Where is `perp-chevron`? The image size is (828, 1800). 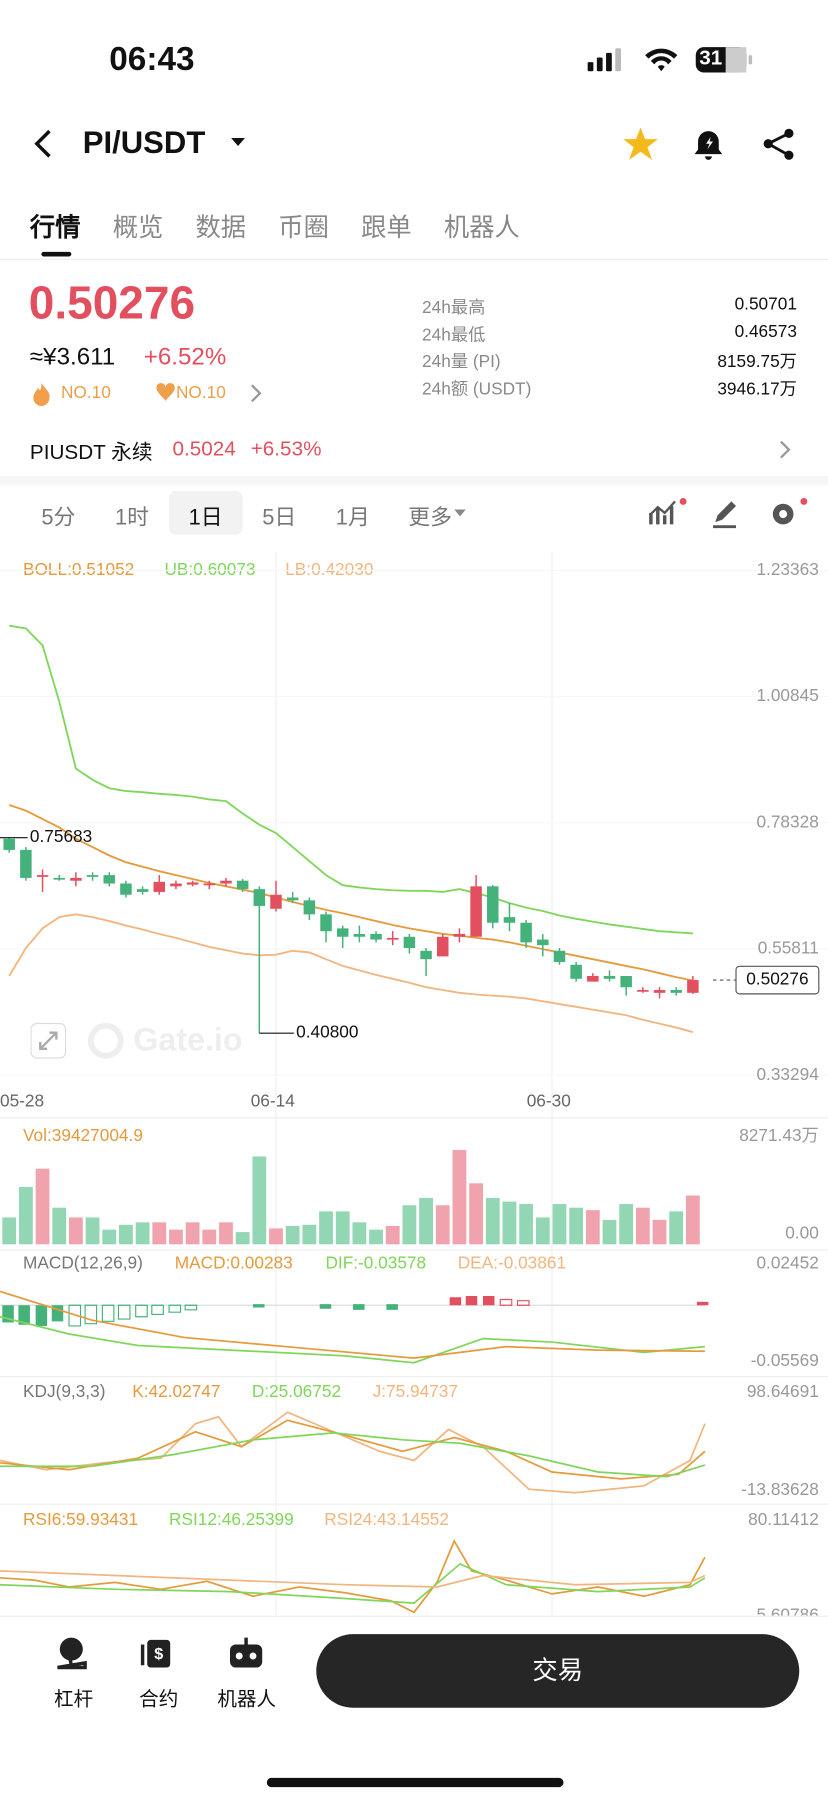
perp-chevron is located at coordinates (785, 449).